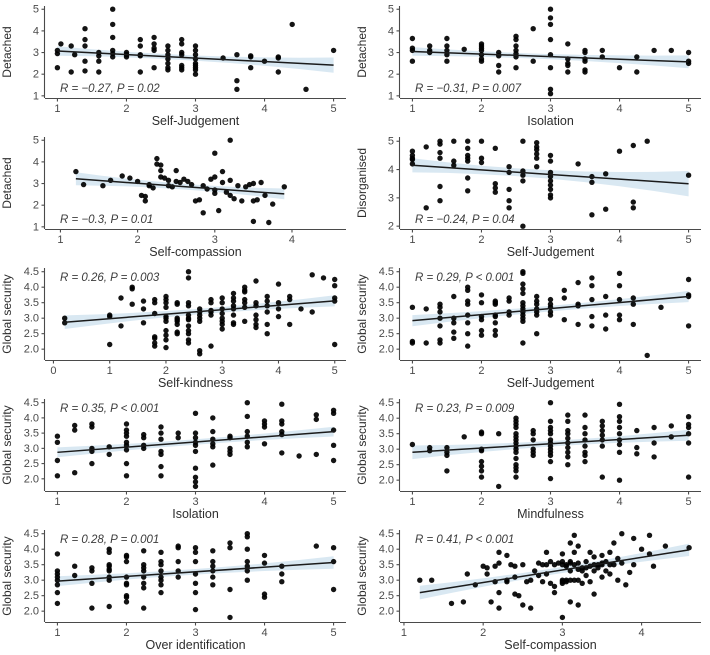 Image resolution: width=710 pixels, height=655 pixels. I want to click on y-tick-label: 3.0, so click(386, 581).